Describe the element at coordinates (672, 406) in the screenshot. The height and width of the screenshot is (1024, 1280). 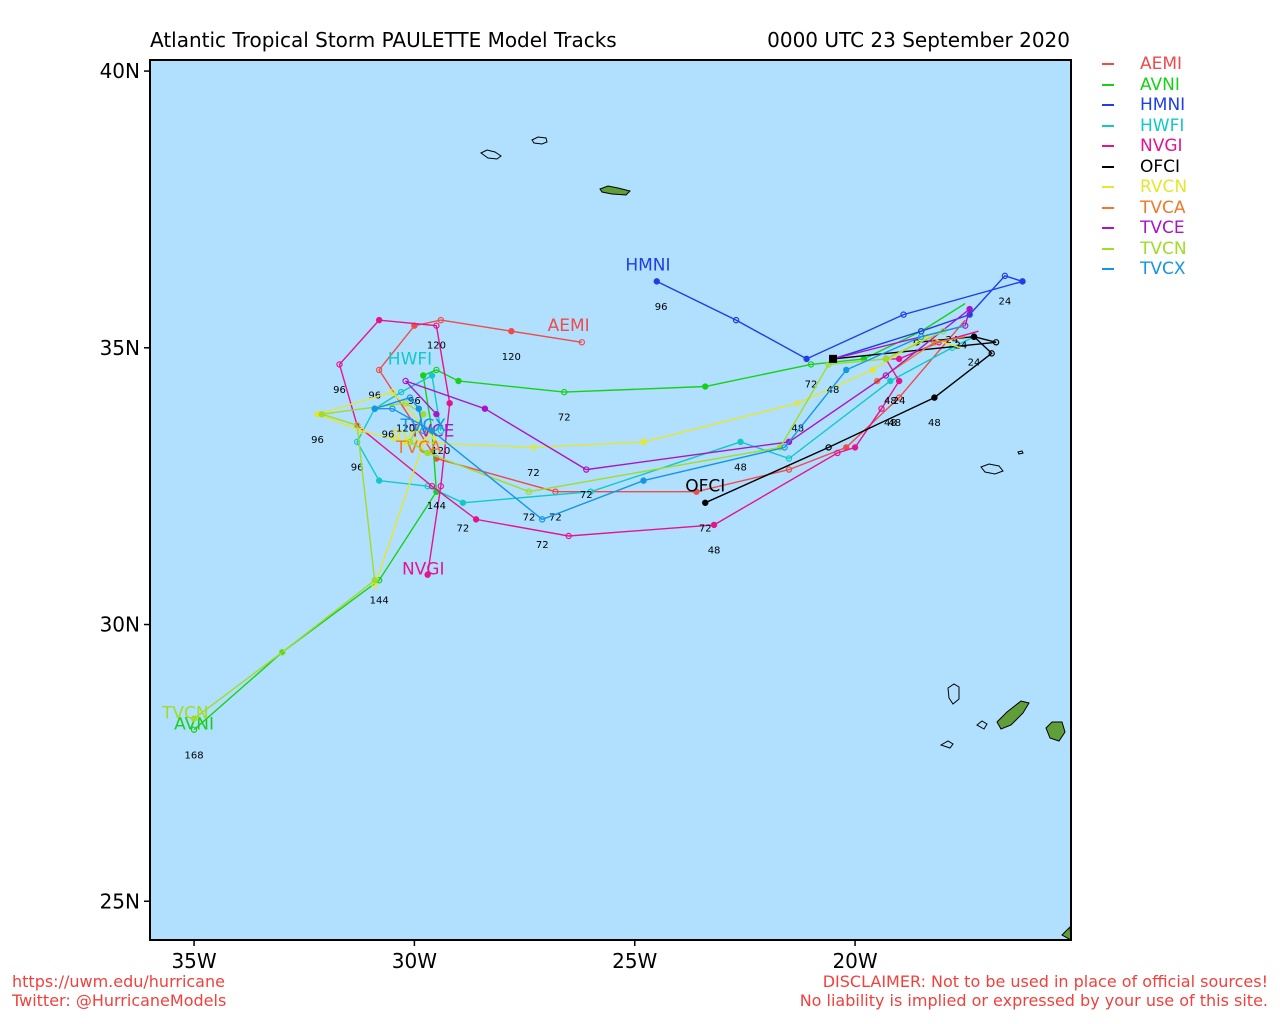
I see `track-line` at that location.